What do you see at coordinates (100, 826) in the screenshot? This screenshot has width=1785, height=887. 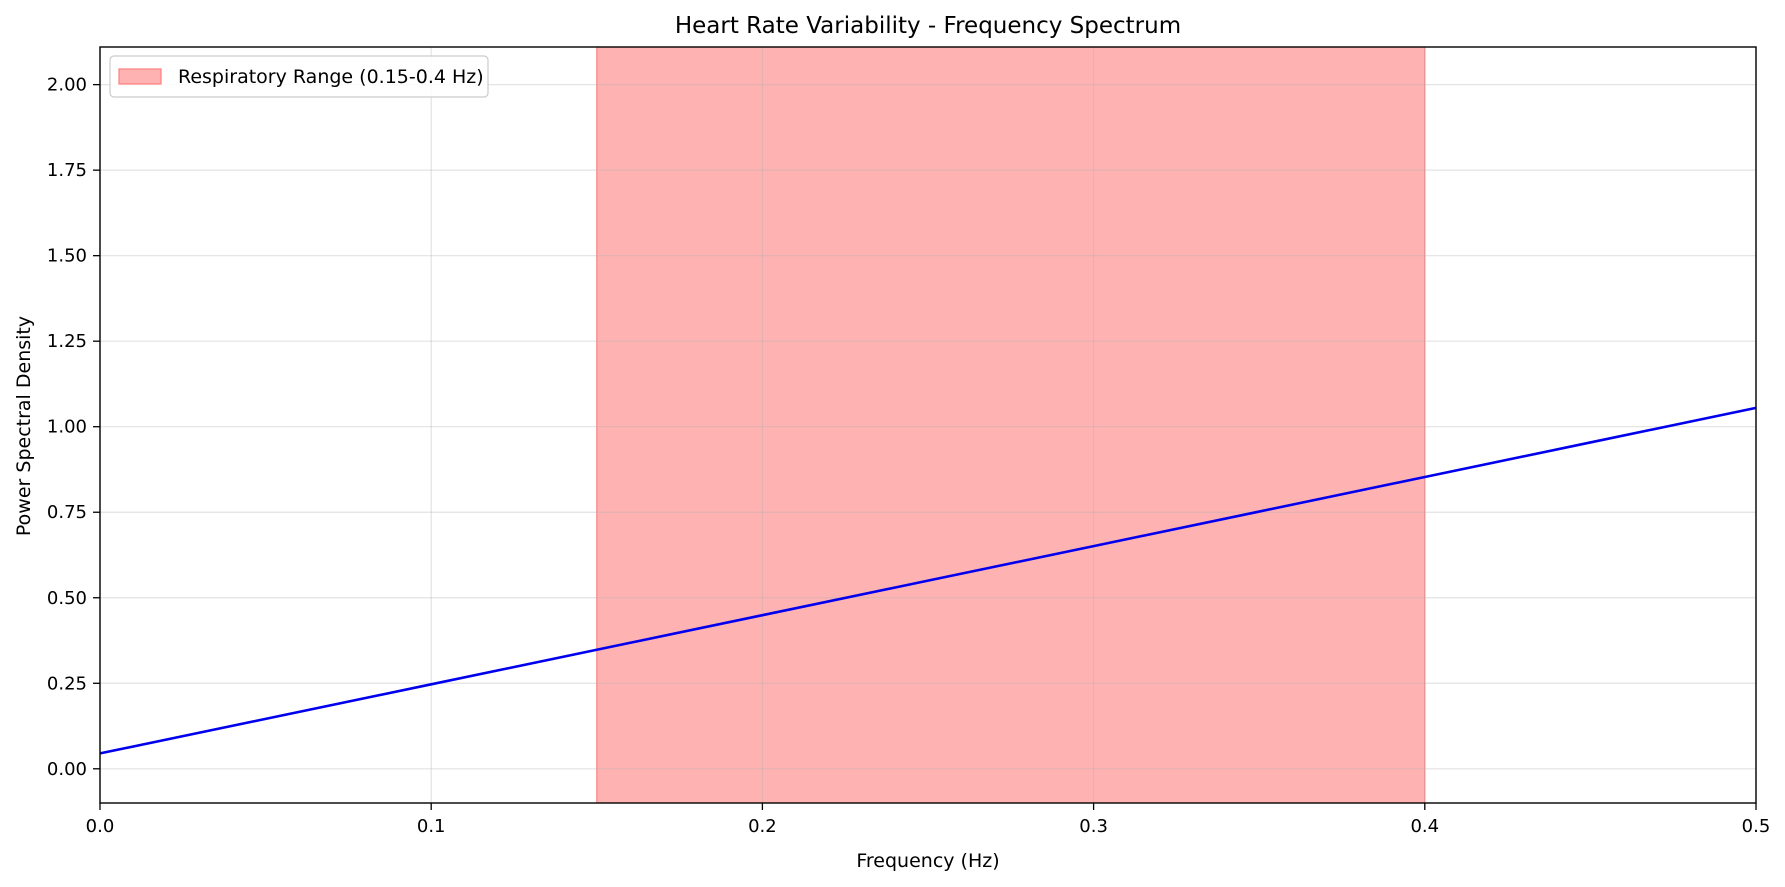 I see `x-tick-label-0: 0.0` at bounding box center [100, 826].